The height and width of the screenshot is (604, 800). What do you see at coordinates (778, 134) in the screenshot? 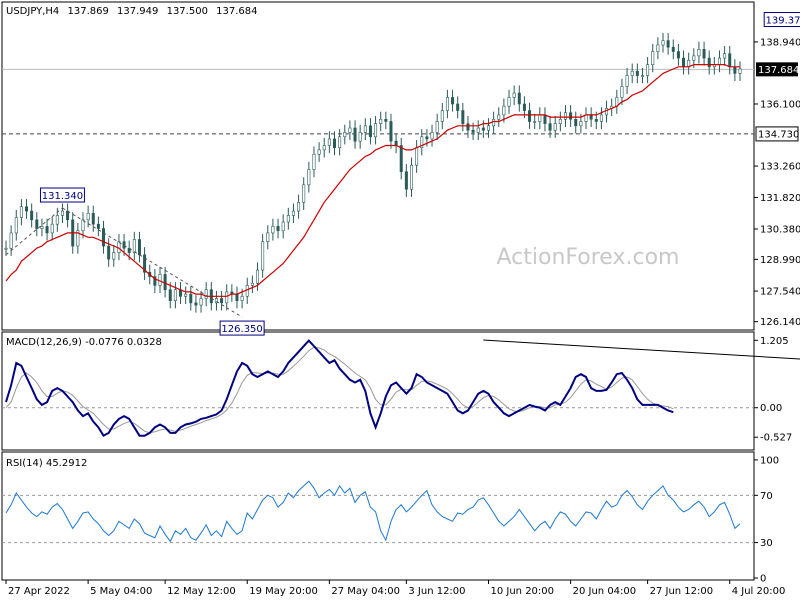
I see `level-price-tag-label: 134.730` at bounding box center [778, 134].